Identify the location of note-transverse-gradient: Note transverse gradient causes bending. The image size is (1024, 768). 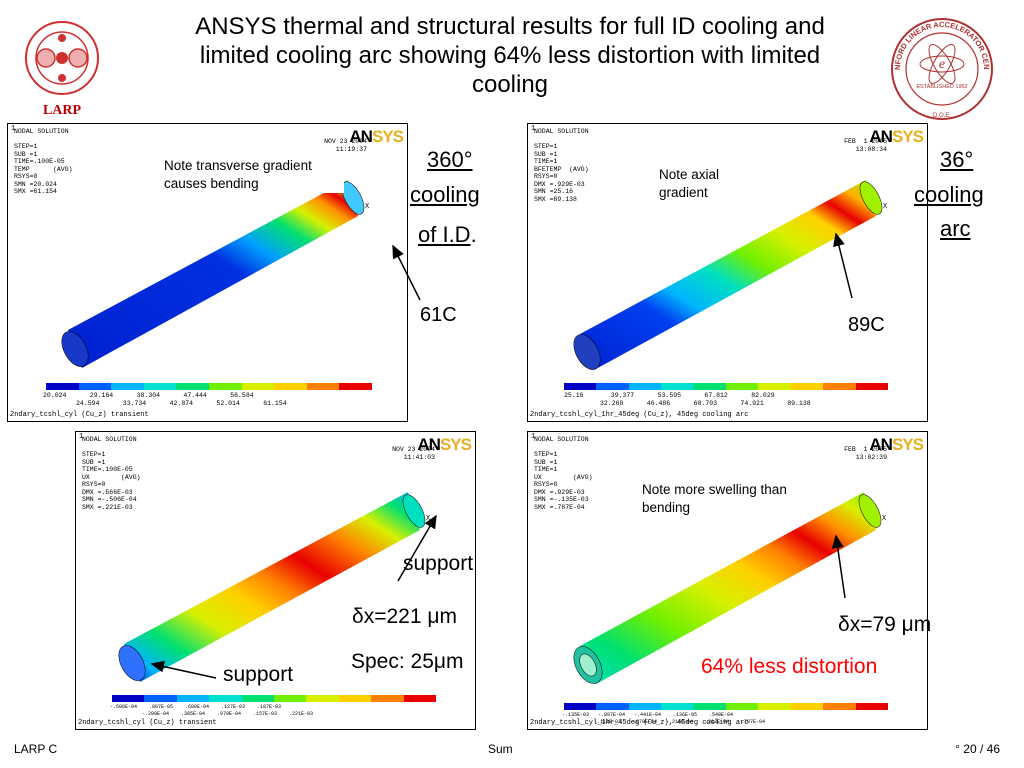
(254, 175).